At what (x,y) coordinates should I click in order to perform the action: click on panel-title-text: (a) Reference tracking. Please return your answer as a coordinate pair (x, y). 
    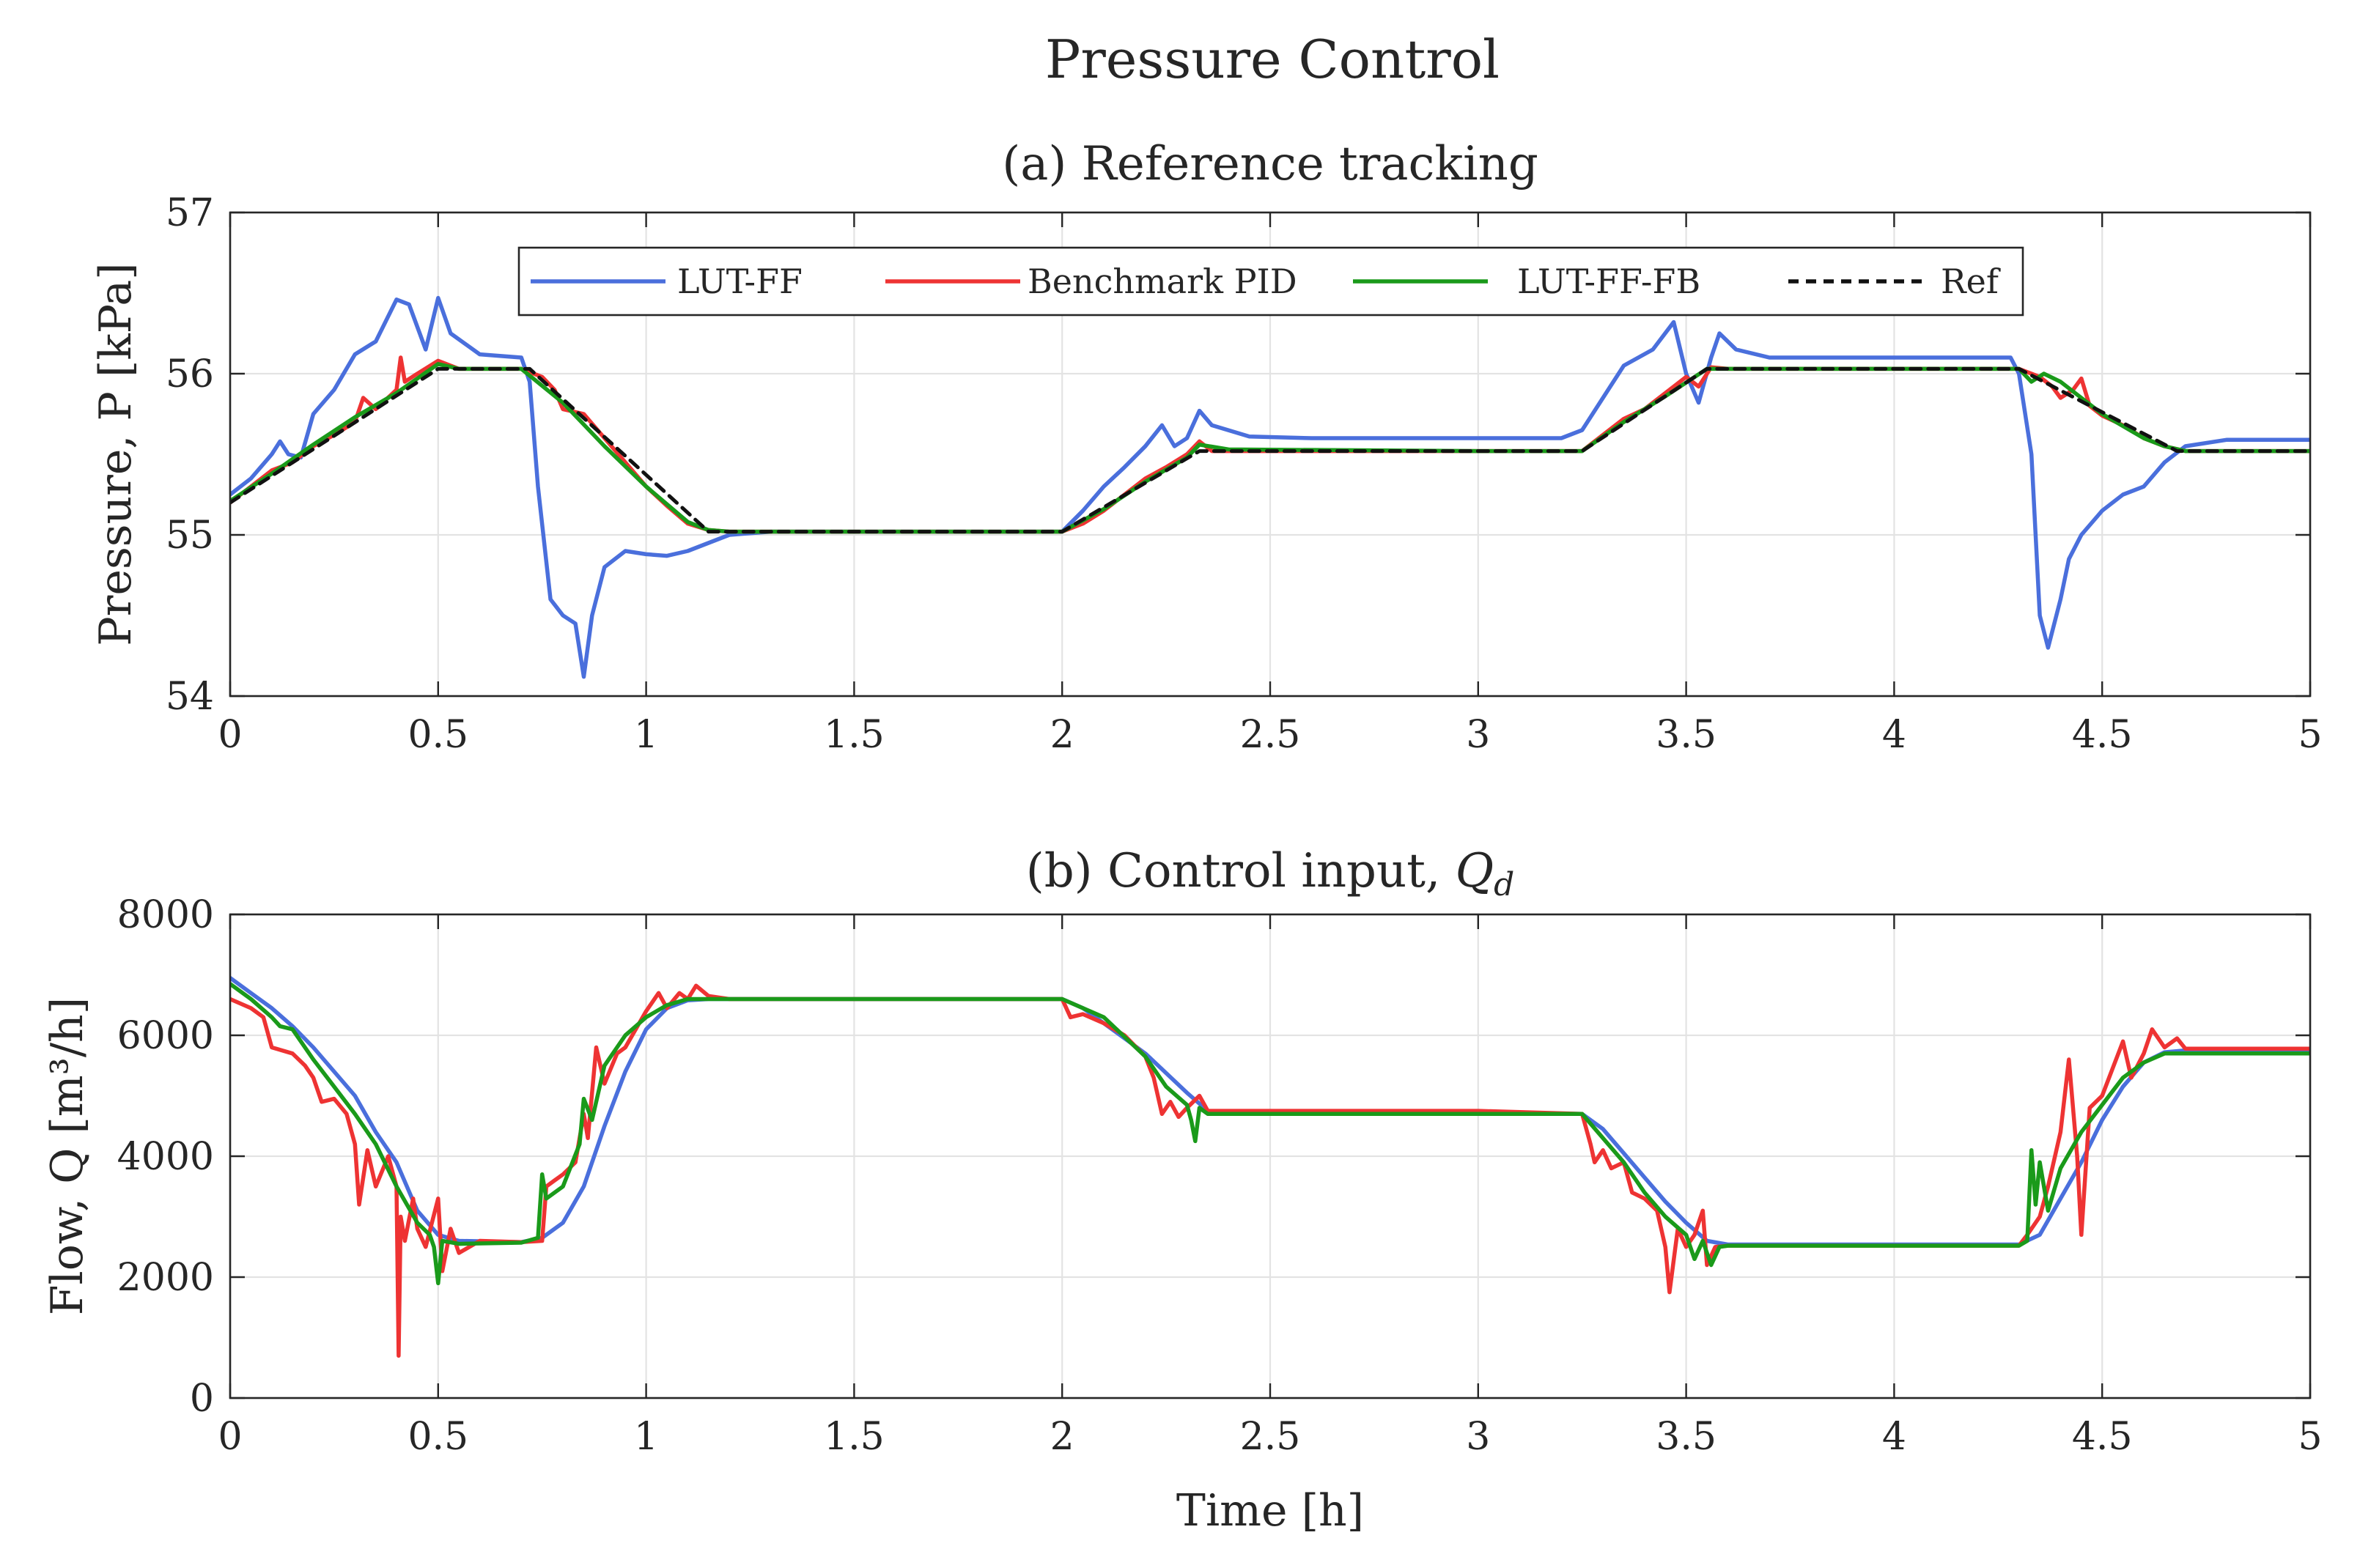
    Looking at the image, I should click on (1270, 164).